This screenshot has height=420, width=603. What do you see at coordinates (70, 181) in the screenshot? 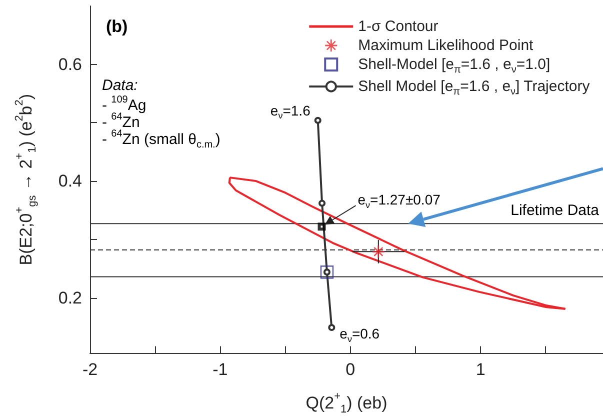
I see `y-tick-label: 0.4` at bounding box center [70, 181].